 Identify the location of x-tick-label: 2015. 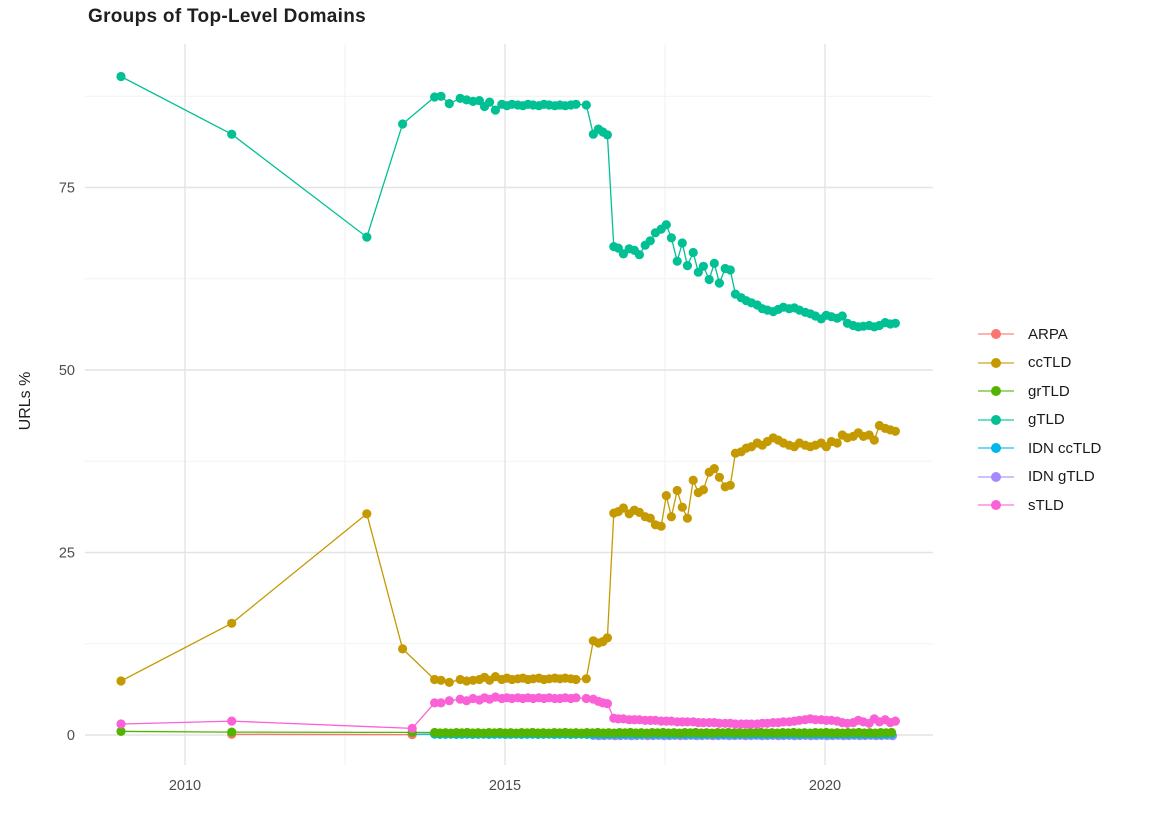
(505, 786).